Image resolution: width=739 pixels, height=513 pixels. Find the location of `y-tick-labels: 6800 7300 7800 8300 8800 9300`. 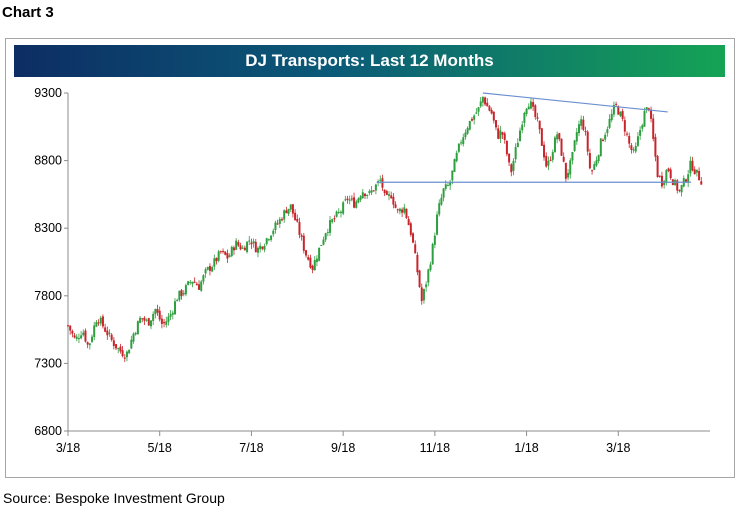

y-tick-labels: 6800 7300 7800 8300 8800 9300 is located at coordinates (48, 262).